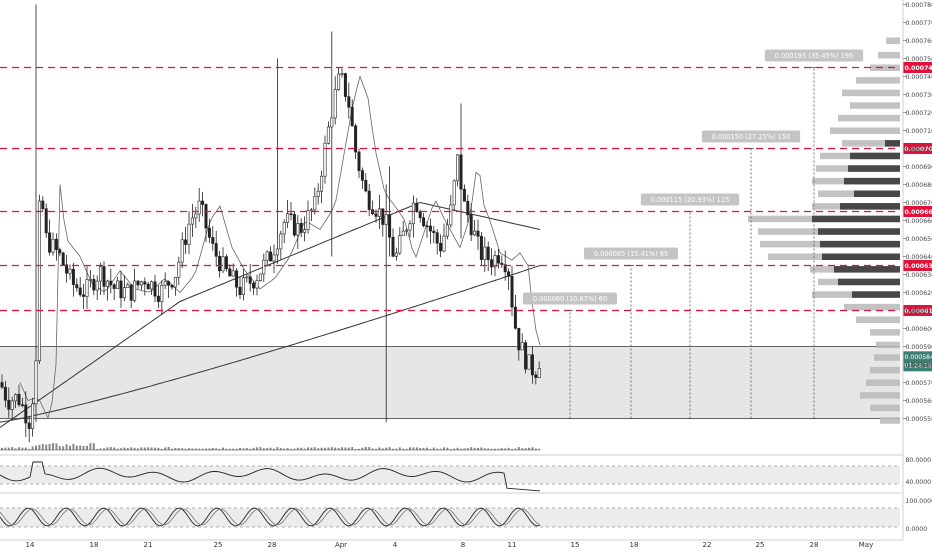  I want to click on time-tick-label: 28, so click(814, 545).